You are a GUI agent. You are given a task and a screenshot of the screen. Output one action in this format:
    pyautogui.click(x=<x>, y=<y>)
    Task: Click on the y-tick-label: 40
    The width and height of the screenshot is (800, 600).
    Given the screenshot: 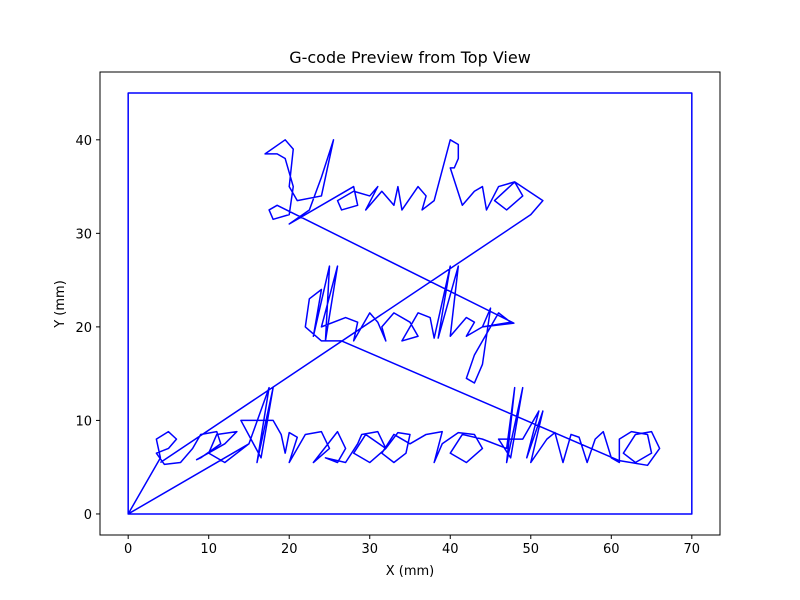 What is the action you would take?
    pyautogui.click(x=83, y=141)
    